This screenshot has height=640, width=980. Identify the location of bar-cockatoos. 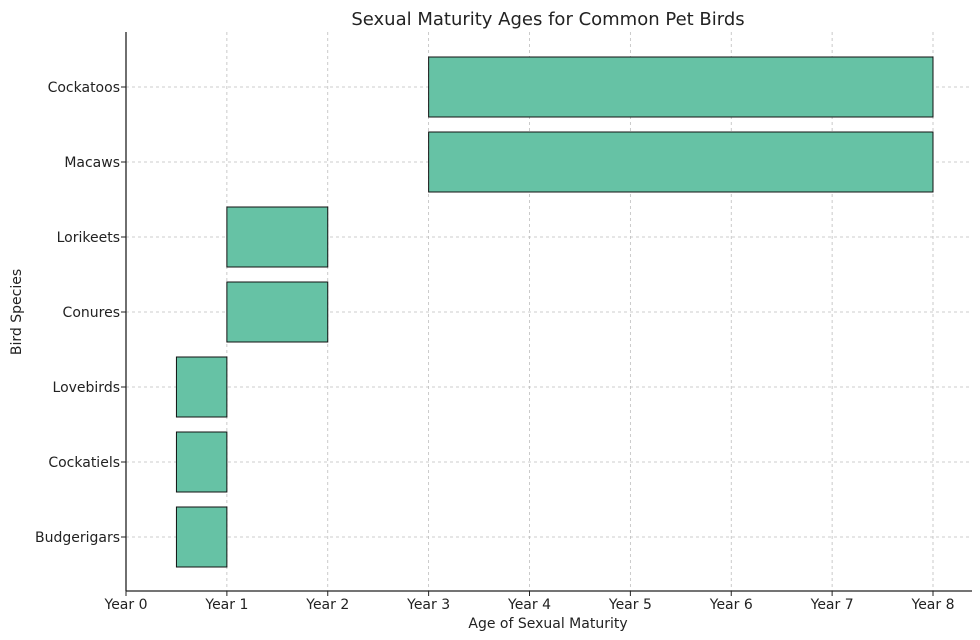
(681, 87).